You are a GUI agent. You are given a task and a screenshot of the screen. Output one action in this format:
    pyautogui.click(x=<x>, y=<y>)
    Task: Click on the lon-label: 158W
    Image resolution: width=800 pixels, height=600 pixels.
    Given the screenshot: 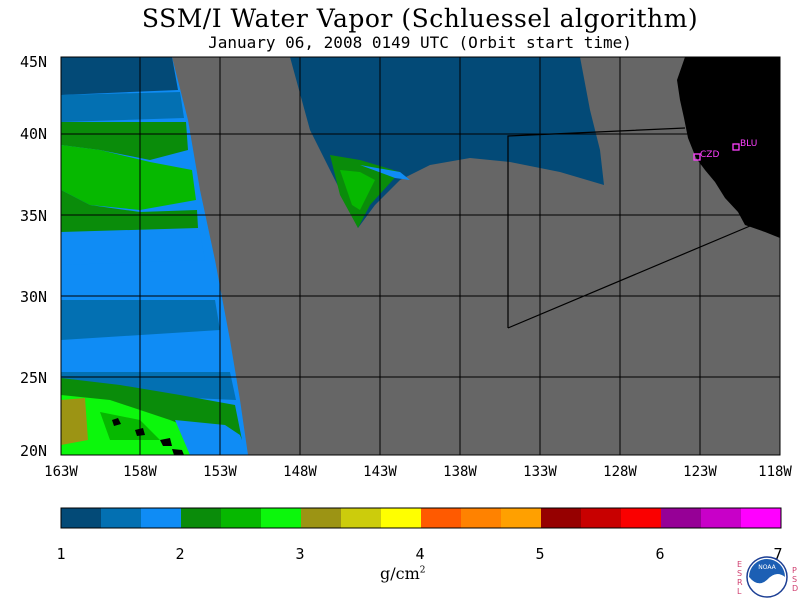 What is the action you would take?
    pyautogui.click(x=140, y=472)
    